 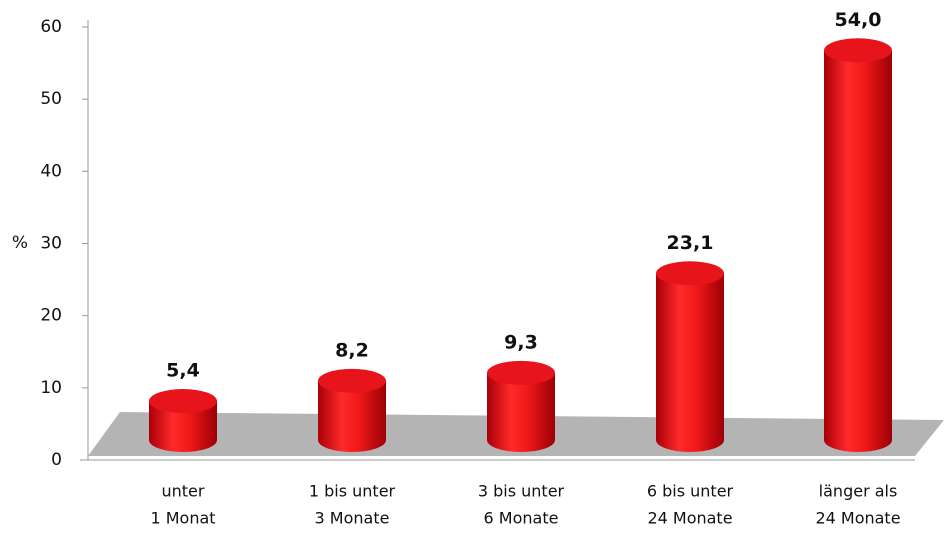 I want to click on x-tick-label: 6 Monate, so click(x=521, y=518).